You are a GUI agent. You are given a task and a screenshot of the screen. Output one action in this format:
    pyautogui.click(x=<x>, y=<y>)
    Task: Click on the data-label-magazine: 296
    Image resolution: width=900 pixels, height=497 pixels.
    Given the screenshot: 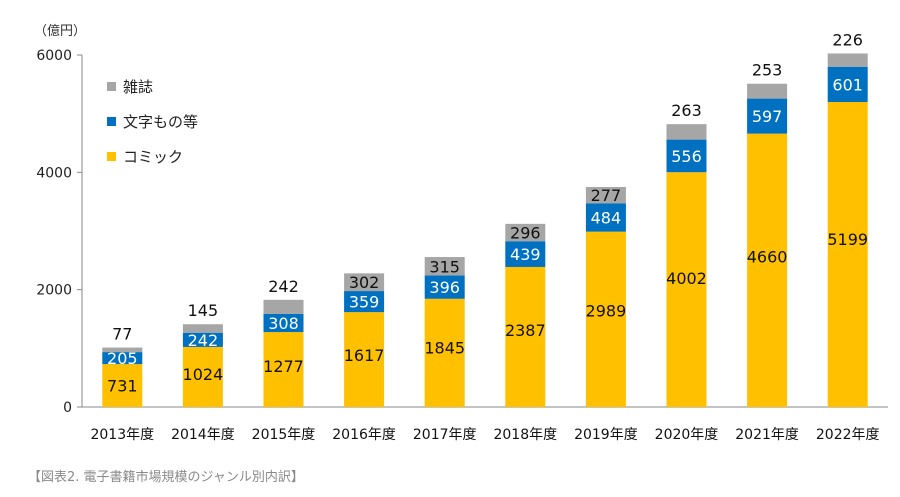 What is the action you would take?
    pyautogui.click(x=525, y=233)
    